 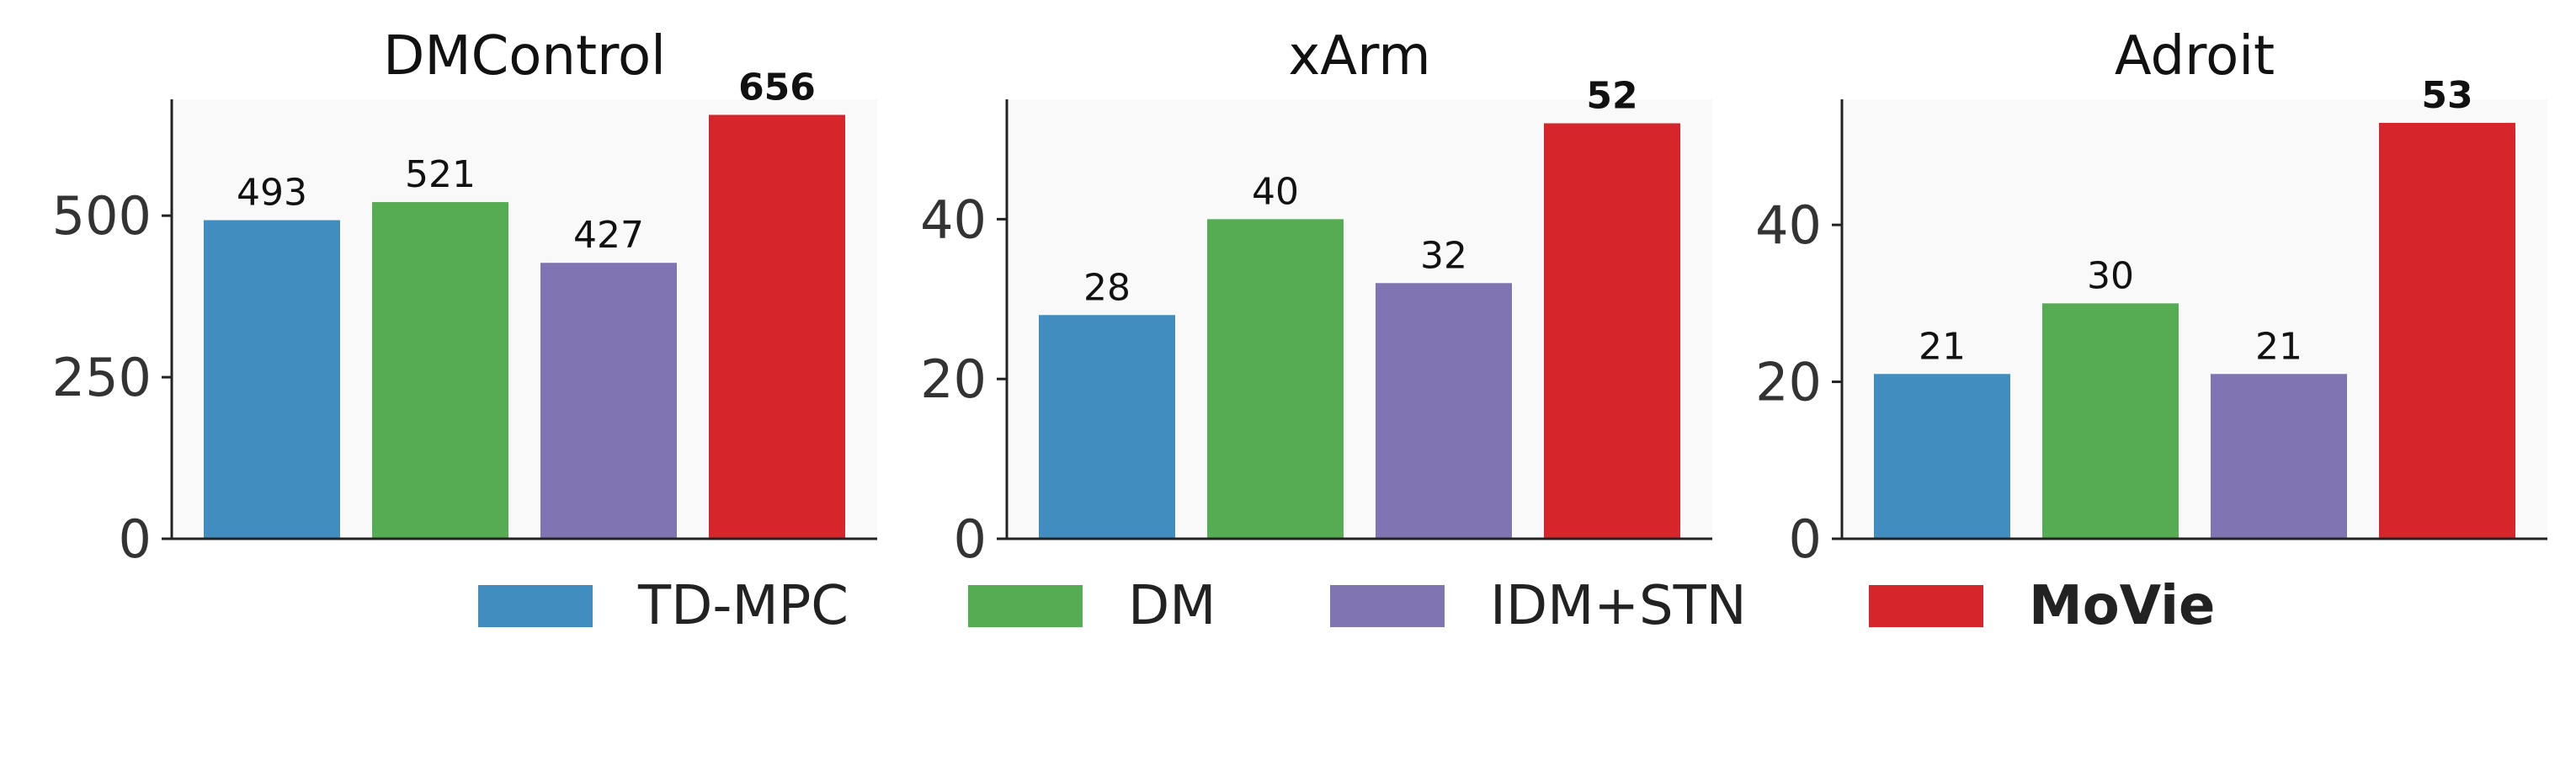 What do you see at coordinates (1092, 606) in the screenshot?
I see `legend-item-dm: DM` at bounding box center [1092, 606].